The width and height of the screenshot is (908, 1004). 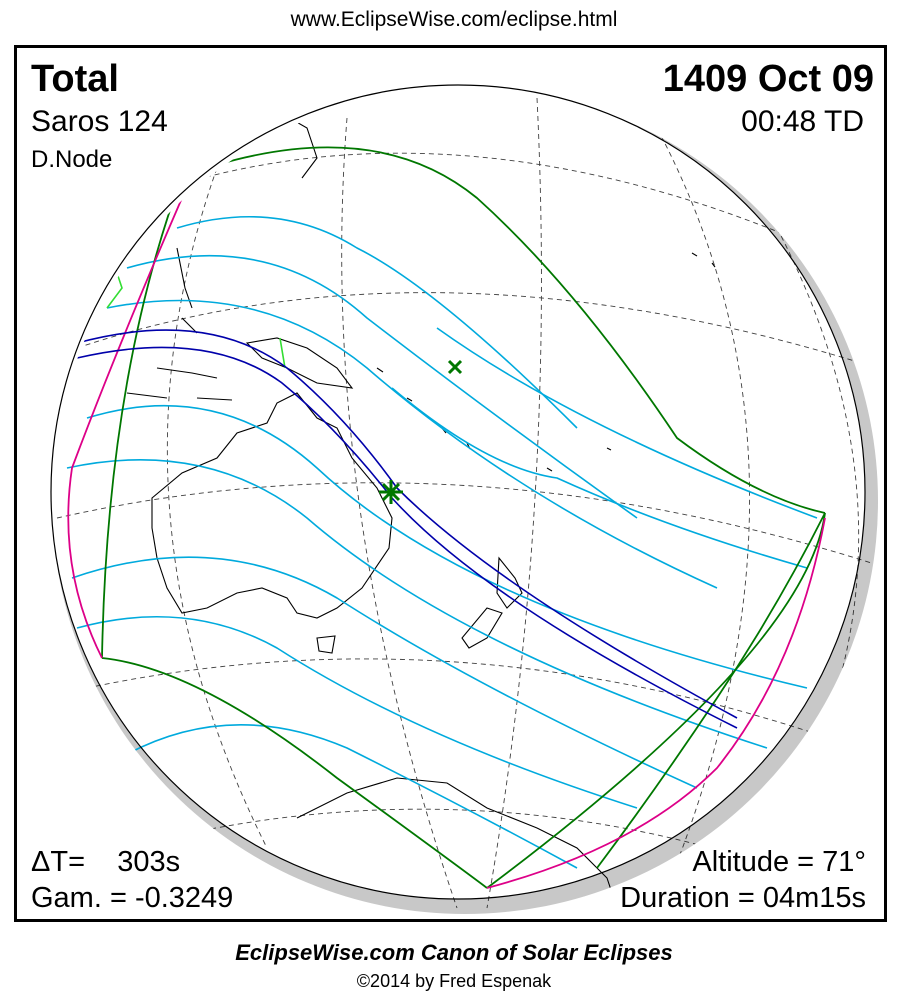 I want to click on gamma: Gam. = -0.3249, so click(x=132, y=898).